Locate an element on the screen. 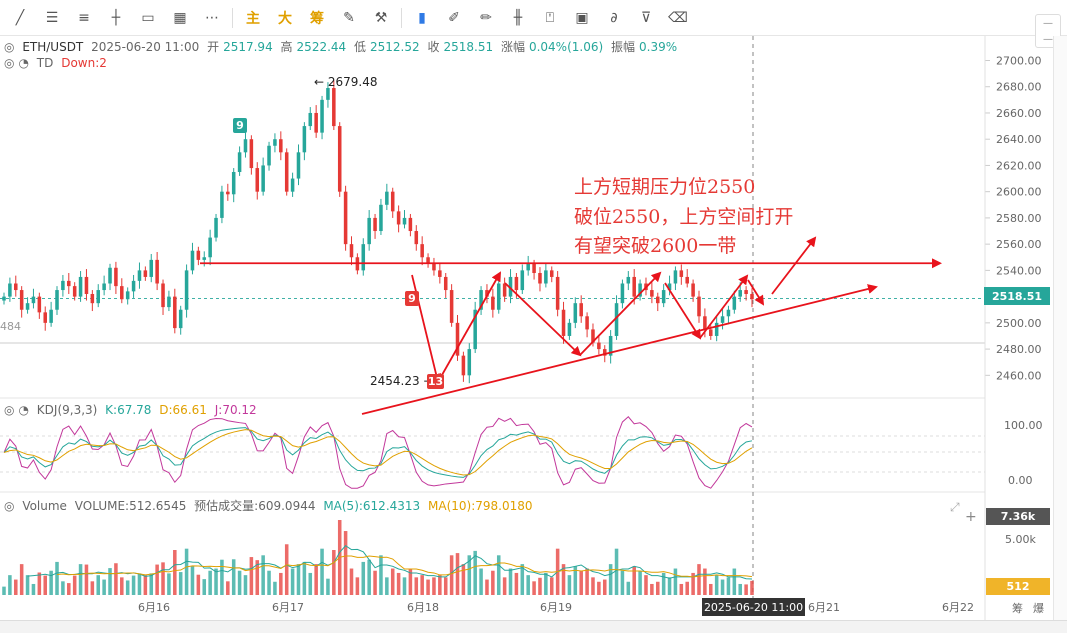 This screenshot has height=633, width=1067. crosshair-icon: ┼ is located at coordinates (116, 17).